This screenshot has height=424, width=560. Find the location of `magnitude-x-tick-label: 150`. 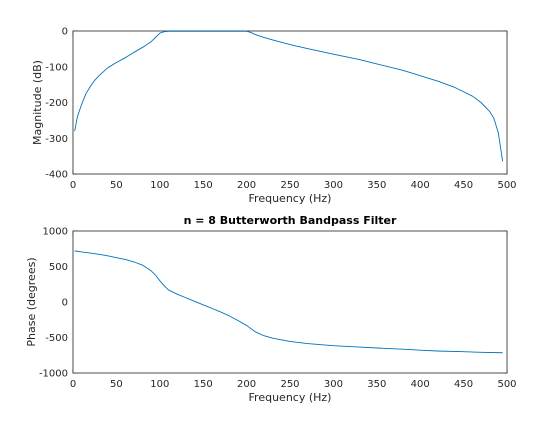

magnitude-x-tick-label: 150 is located at coordinates (203, 185).